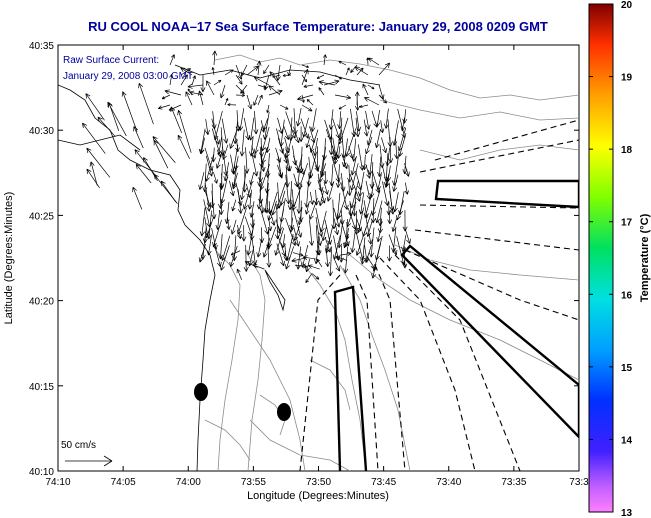  I want to click on y-tick-label: 40:15, so click(41, 387).